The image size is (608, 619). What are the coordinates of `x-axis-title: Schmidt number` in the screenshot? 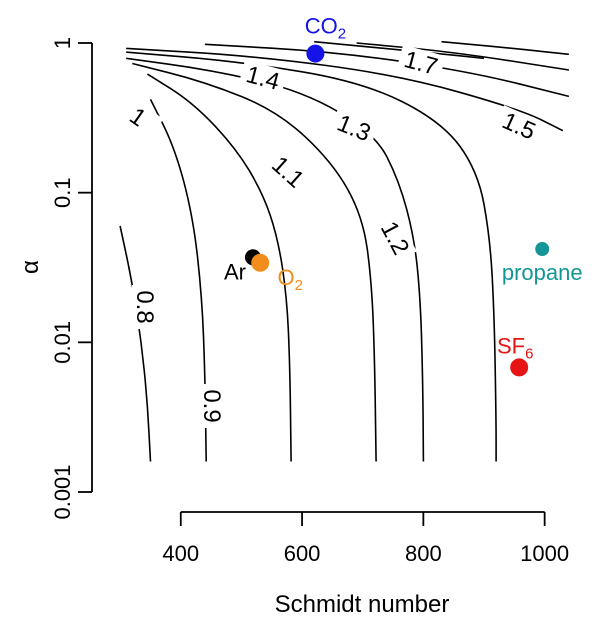 It's located at (362, 604).